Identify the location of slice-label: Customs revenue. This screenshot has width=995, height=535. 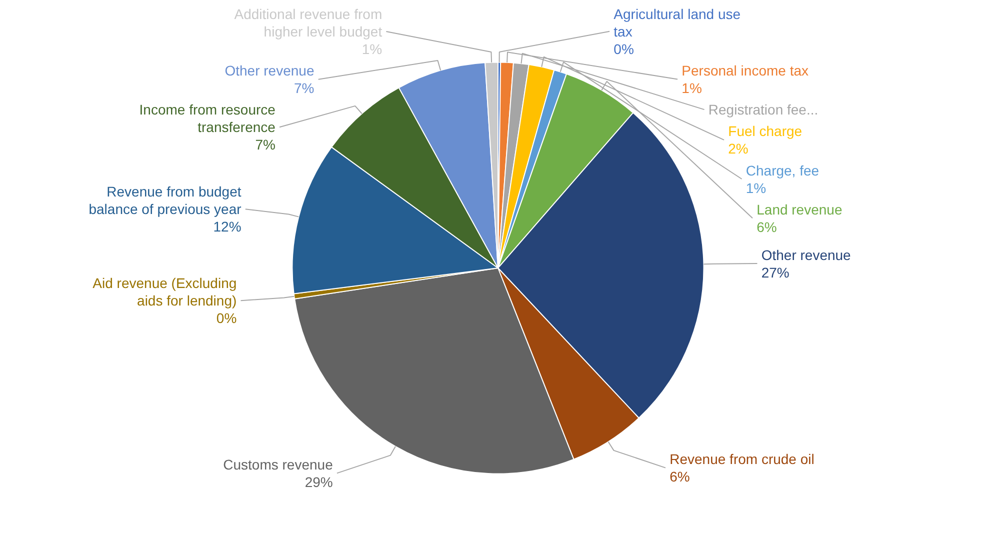
(278, 464).